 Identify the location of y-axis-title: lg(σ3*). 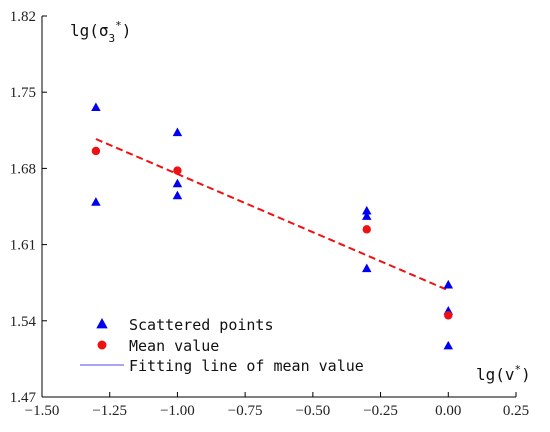
(100, 32).